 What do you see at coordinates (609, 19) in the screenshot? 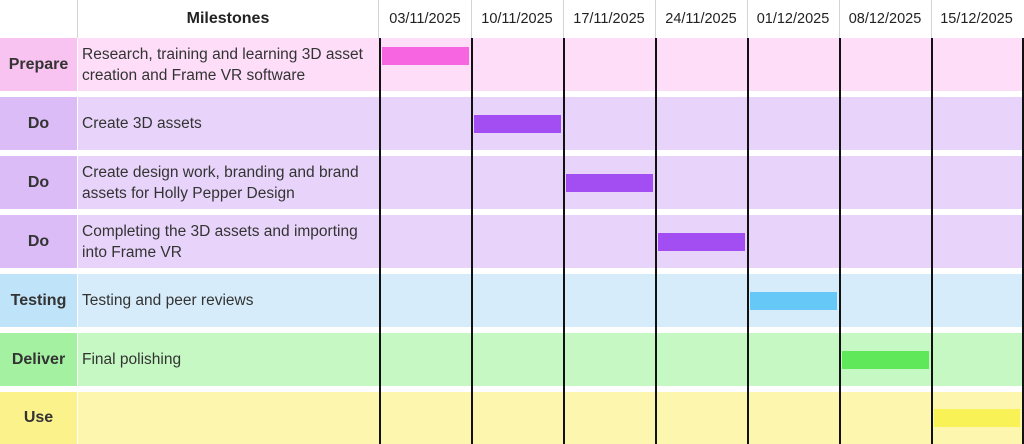
I see `week-header: 17/11/2025` at bounding box center [609, 19].